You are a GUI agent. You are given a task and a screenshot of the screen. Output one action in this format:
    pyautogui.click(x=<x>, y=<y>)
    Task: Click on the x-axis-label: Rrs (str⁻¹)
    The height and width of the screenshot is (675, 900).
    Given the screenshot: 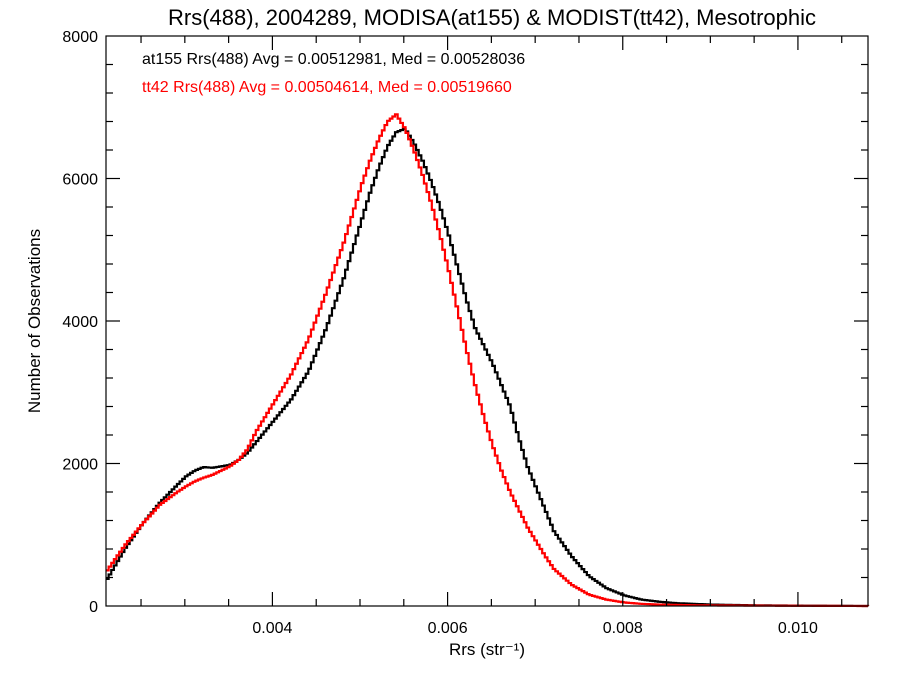 What is the action you would take?
    pyautogui.click(x=487, y=649)
    